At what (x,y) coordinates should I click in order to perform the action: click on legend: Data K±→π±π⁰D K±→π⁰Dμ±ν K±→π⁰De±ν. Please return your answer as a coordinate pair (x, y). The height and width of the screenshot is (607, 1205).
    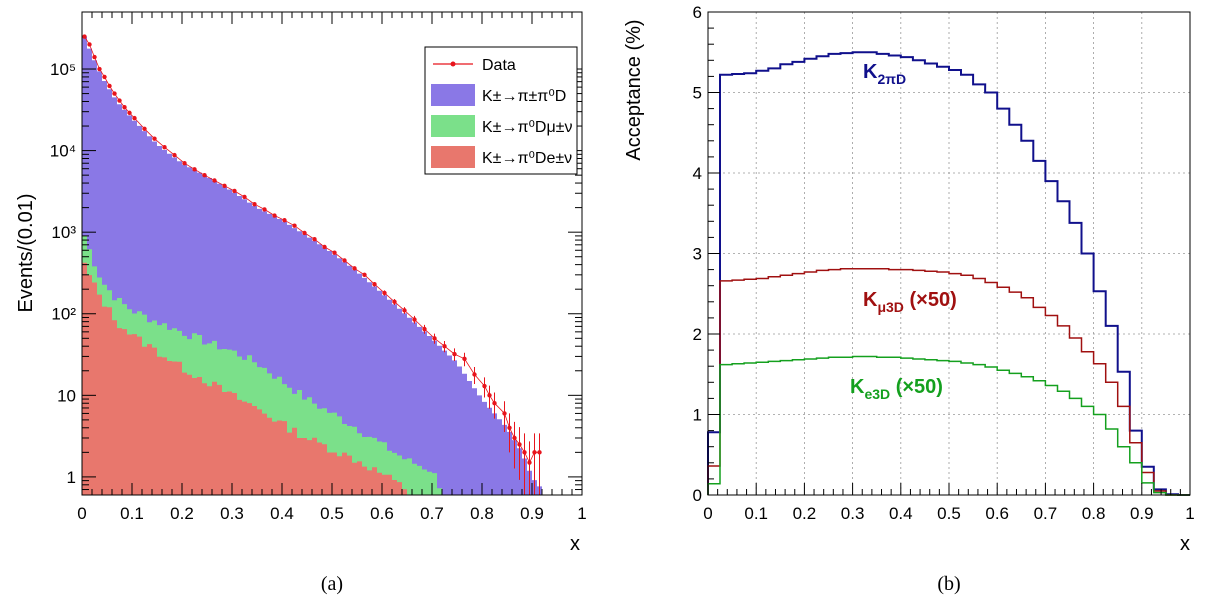
    Looking at the image, I should click on (501, 110).